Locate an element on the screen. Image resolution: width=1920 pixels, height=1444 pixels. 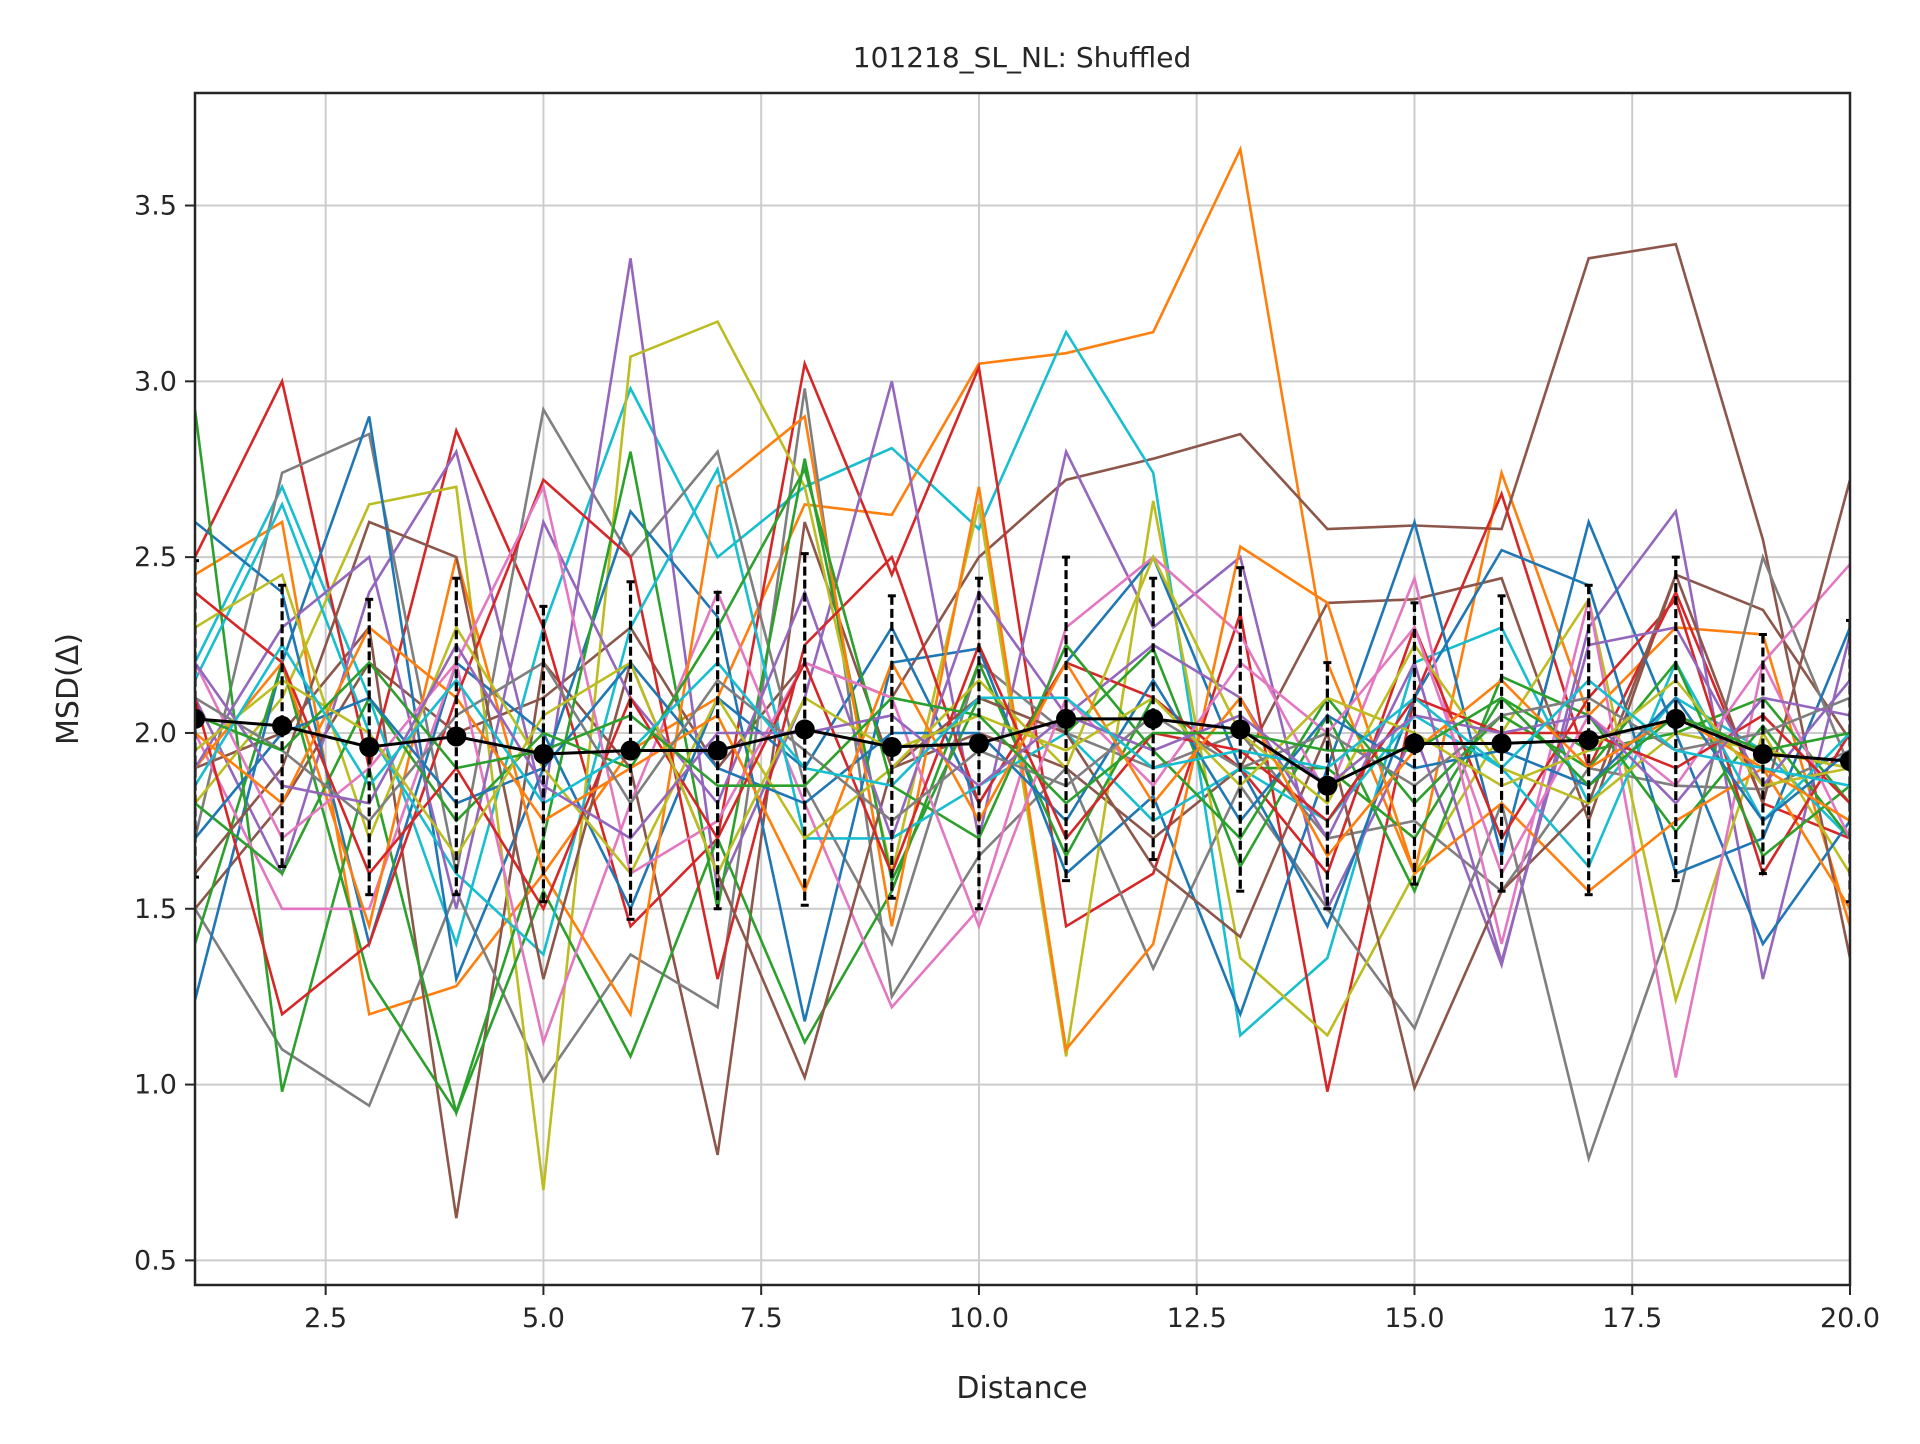
y-tick-label: 2.5 is located at coordinates (155, 557).